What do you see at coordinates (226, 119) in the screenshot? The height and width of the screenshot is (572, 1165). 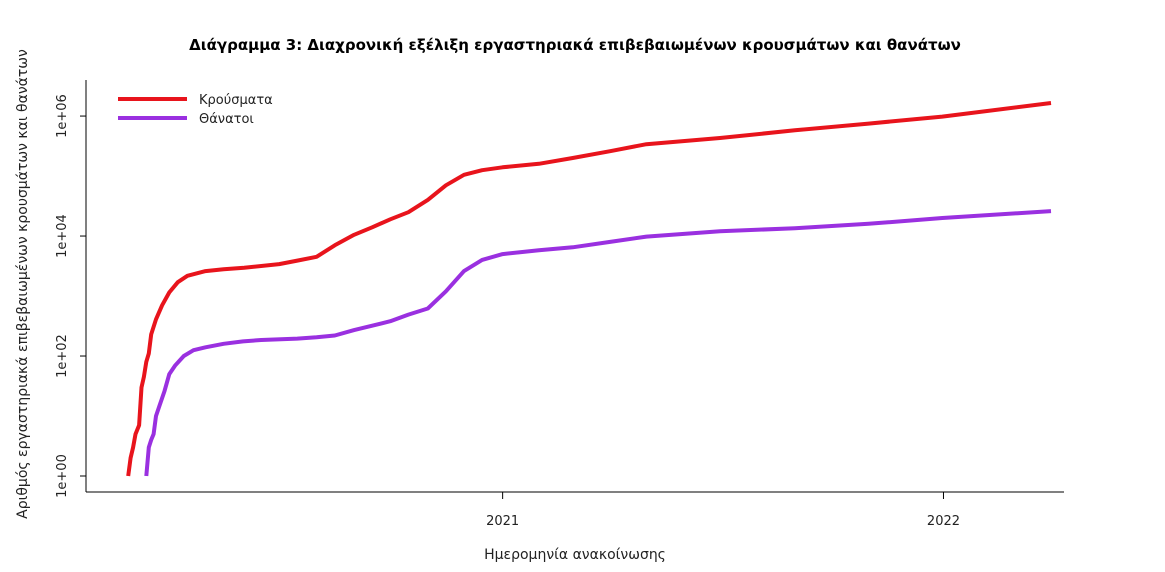 I see `legend-label: Θάνατοι` at bounding box center [226, 119].